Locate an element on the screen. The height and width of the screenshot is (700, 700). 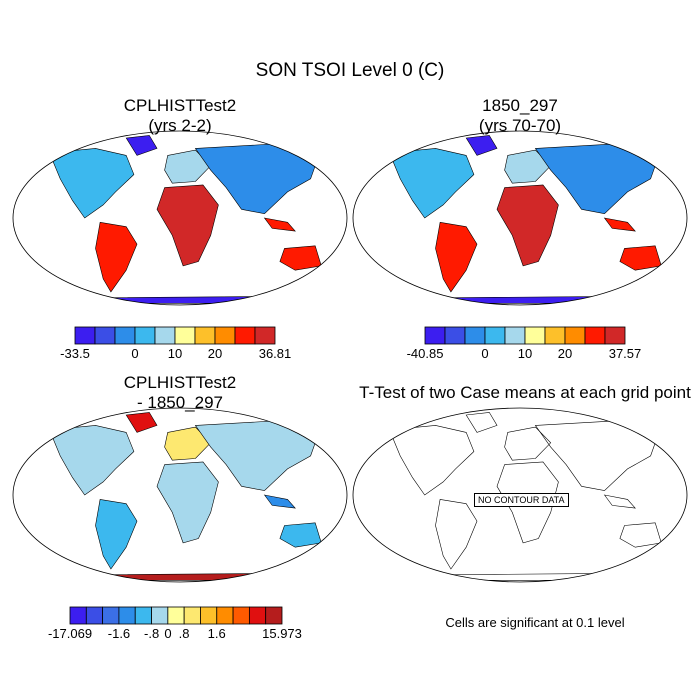
figure-title: SON TSOI Level 0 (C) is located at coordinates (350, 70).